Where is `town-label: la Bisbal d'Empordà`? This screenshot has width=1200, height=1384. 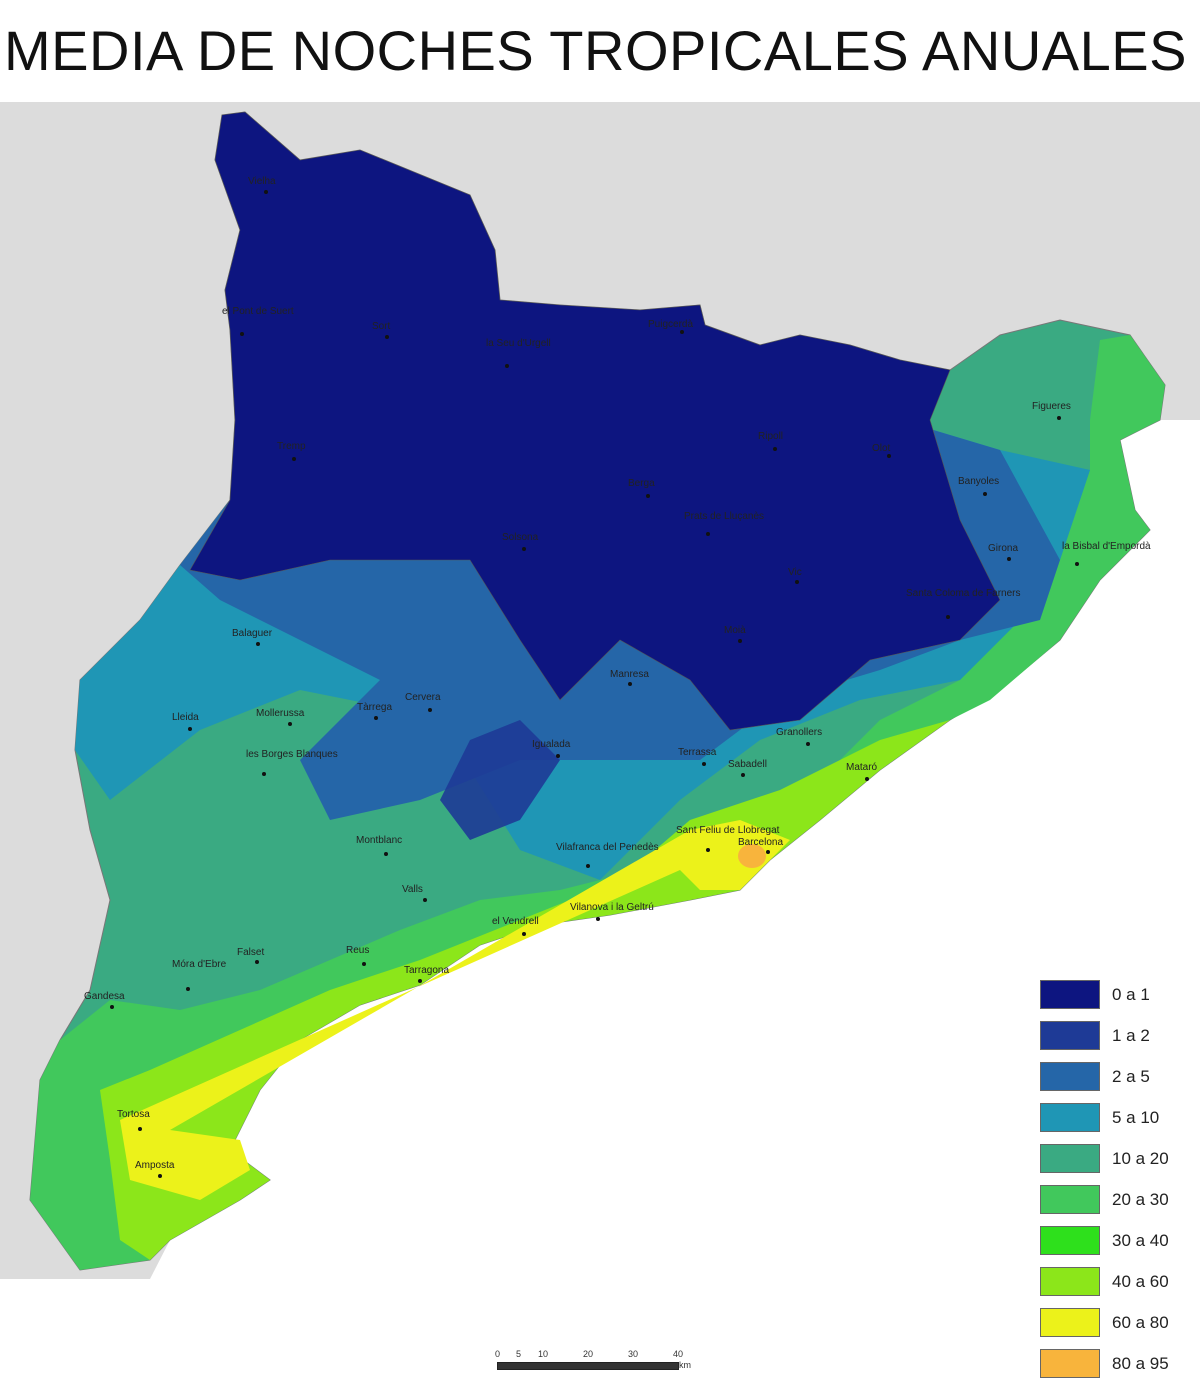 town-label: la Bisbal d'Empordà is located at coordinates (1106, 546).